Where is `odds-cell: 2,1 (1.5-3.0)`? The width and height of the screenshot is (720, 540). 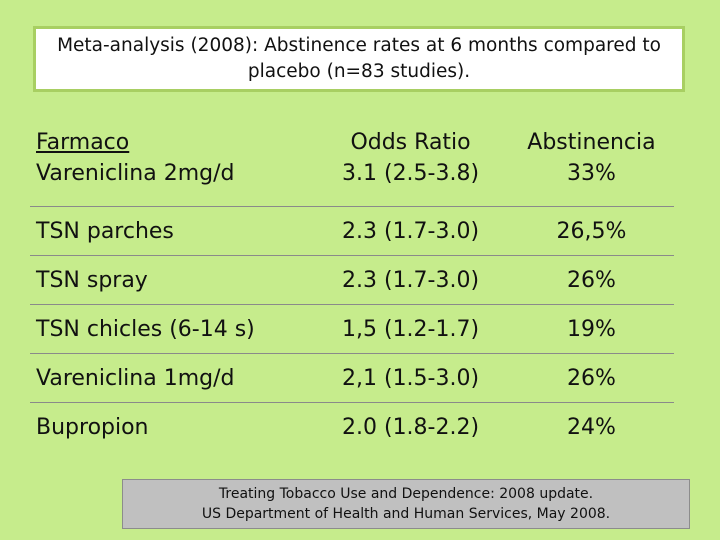
odds-cell: 2,1 (1.5-3.0) is located at coordinates (410, 378).